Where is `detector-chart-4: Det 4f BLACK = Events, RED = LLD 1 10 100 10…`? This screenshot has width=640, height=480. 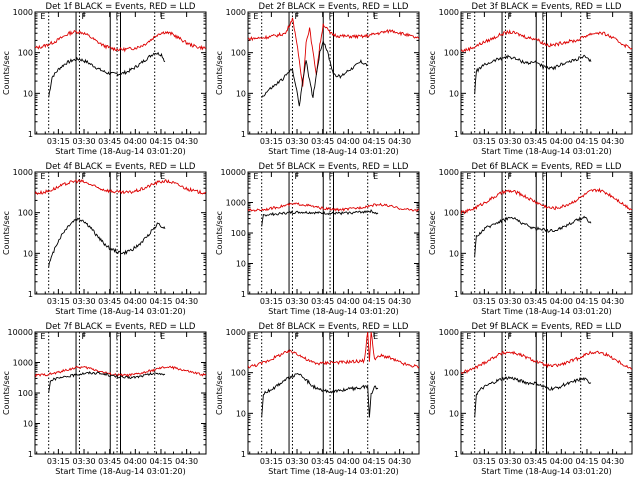 detector-chart-4: Det 4f BLACK = Events, RED = LLD 1 10 100 10… is located at coordinates (104, 239).